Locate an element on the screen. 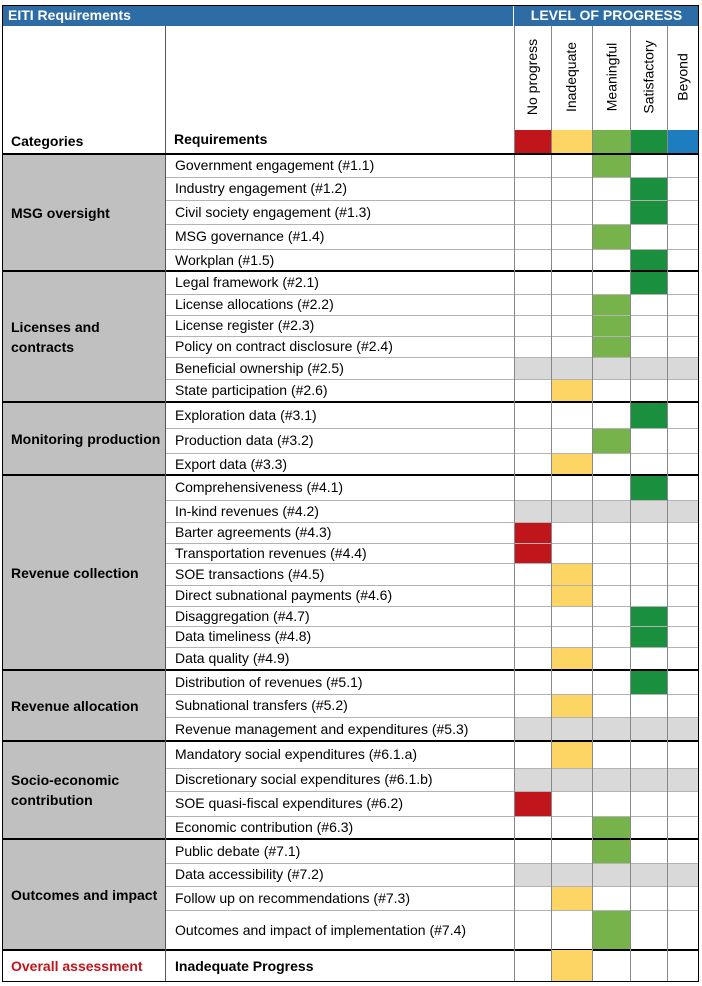 This screenshot has width=702, height=986. requirement-row: Export data (#3.3) is located at coordinates (432, 464).